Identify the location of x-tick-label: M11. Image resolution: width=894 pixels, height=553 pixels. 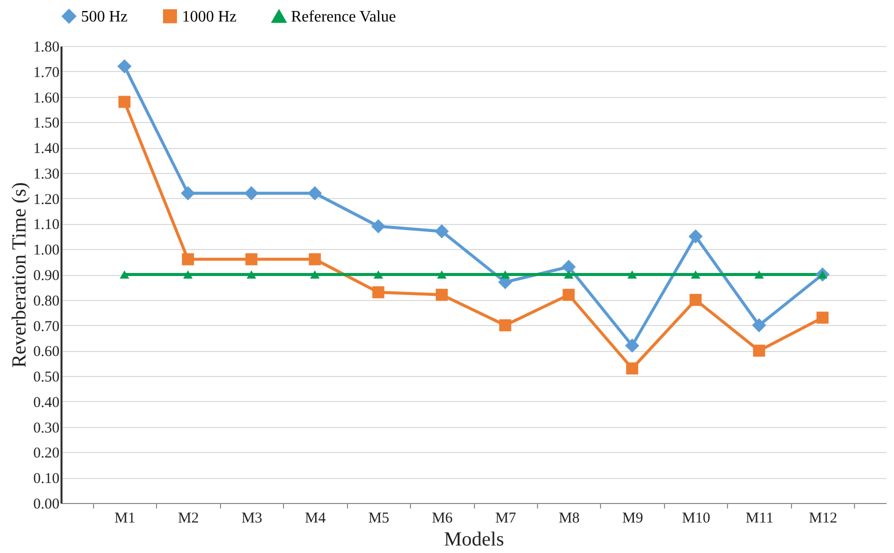
(760, 518).